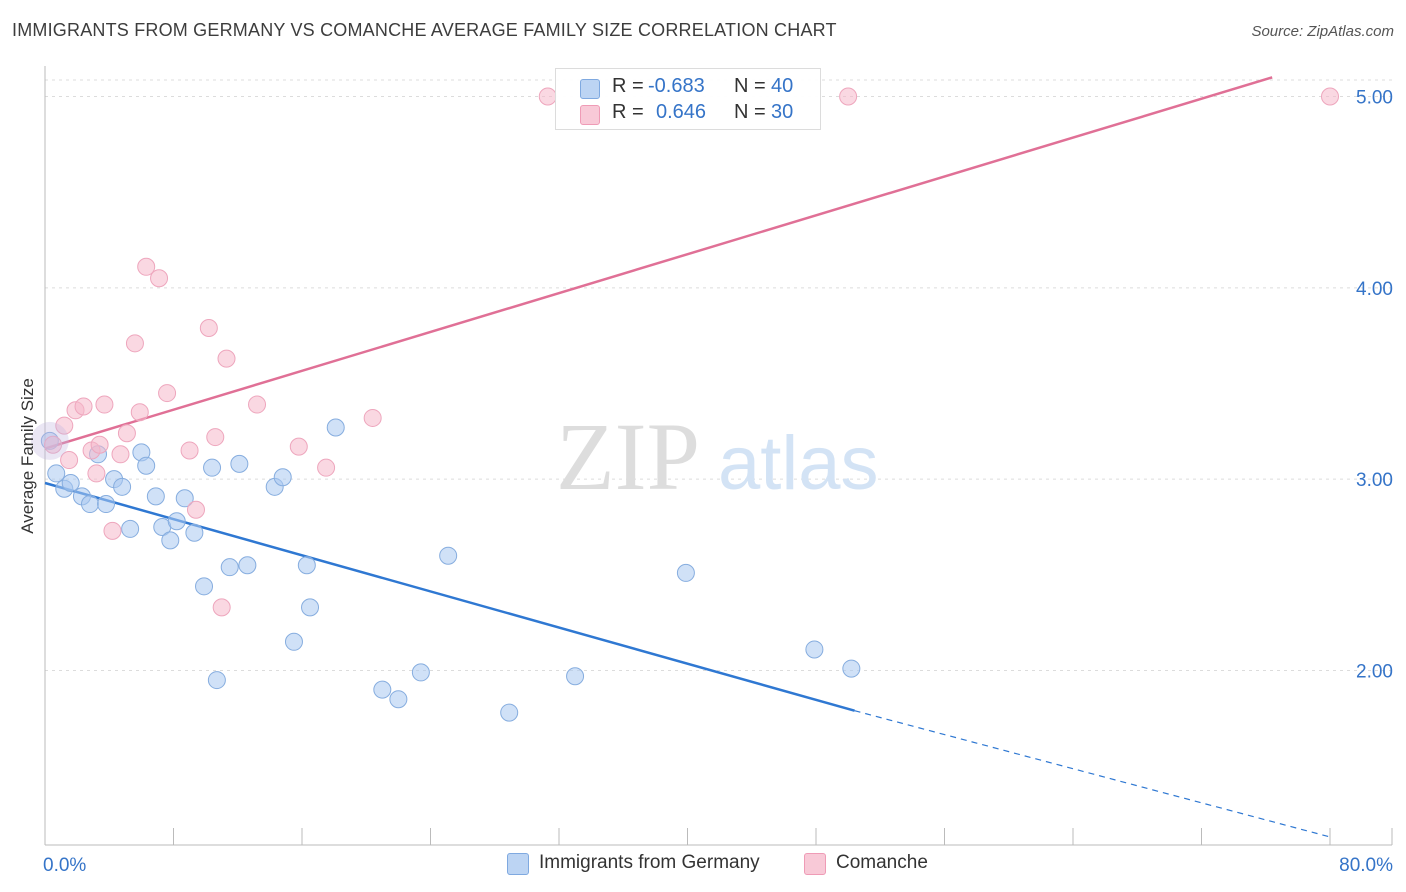 Image resolution: width=1406 pixels, height=892 pixels. What do you see at coordinates (590, 115) in the screenshot?
I see `stats-swatch-comanche` at bounding box center [590, 115].